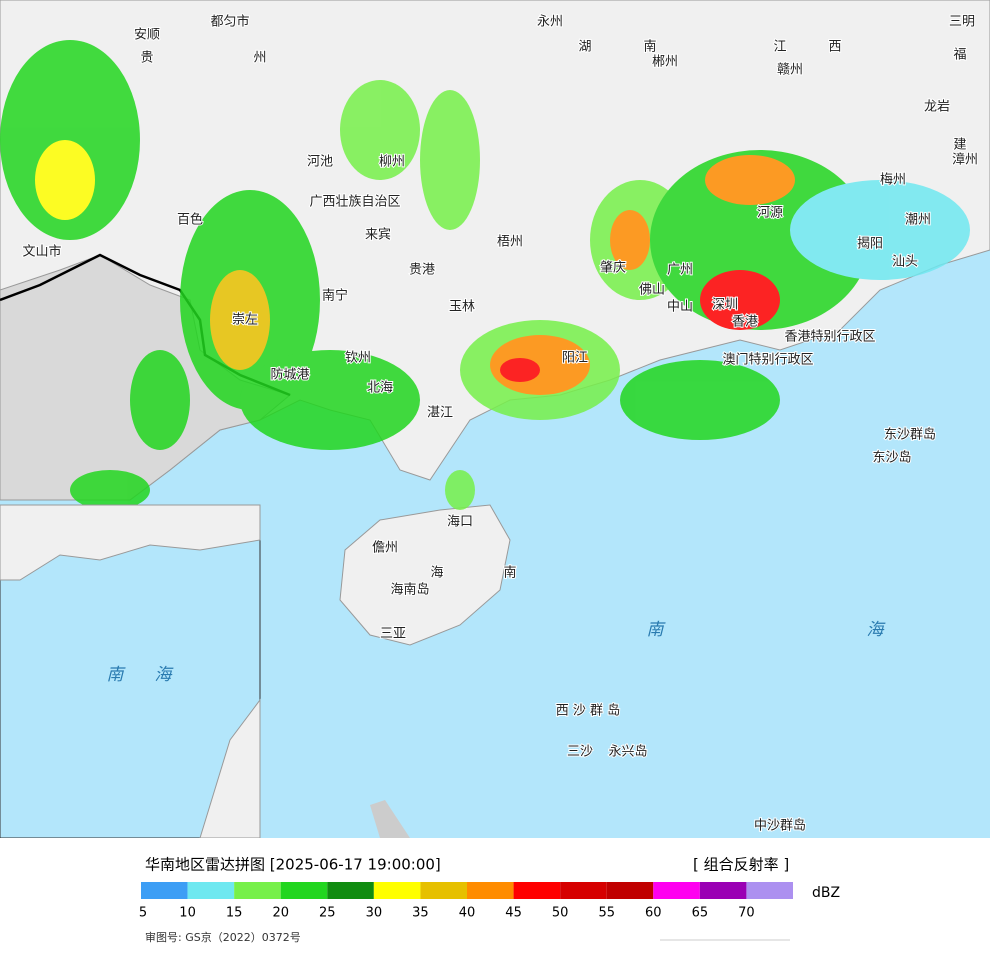 This screenshot has height=959, width=990. Describe the element at coordinates (229, 22) in the screenshot. I see `place-label: 都匀市` at that location.